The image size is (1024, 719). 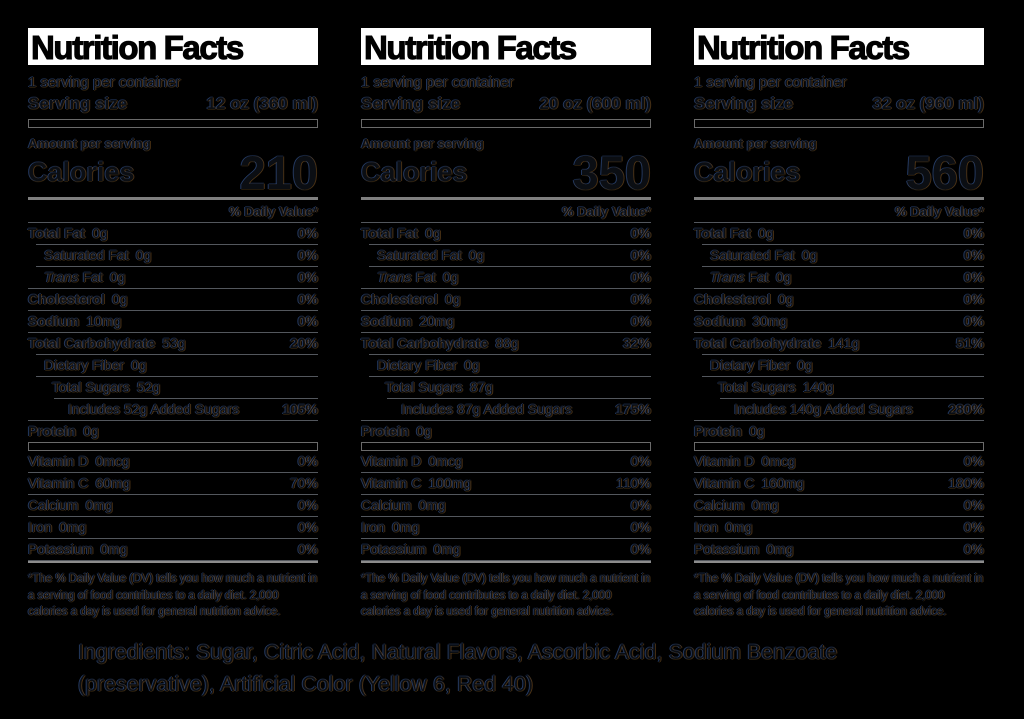 I want to click on nutrient-name: Fat, so click(x=92, y=277).